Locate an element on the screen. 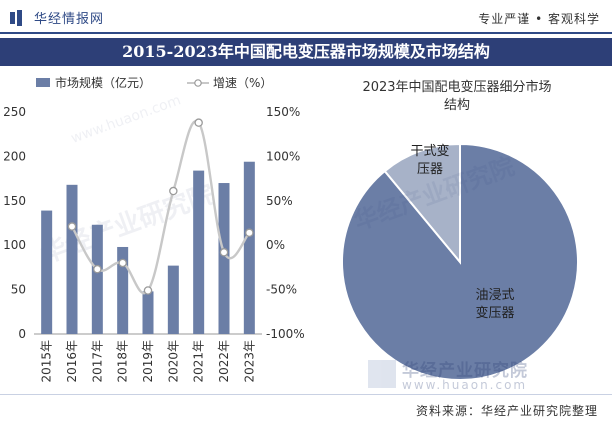 The image size is (612, 427). chart-title: 2015-2023年中国配电变压器市场规模及市场结构 is located at coordinates (306, 51).